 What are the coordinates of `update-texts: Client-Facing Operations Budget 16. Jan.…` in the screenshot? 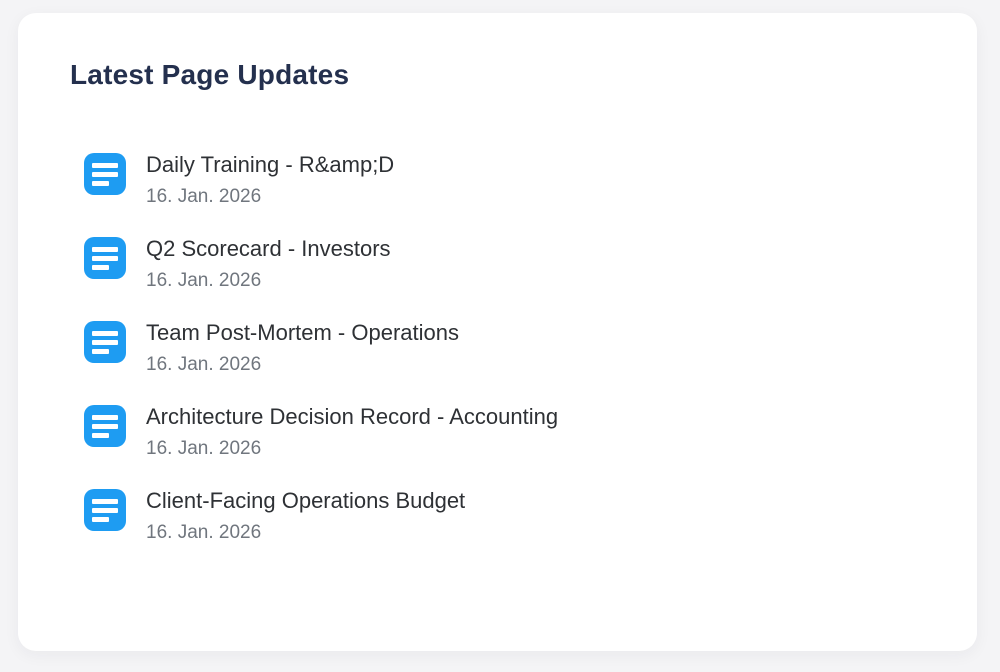 It's located at (305, 516).